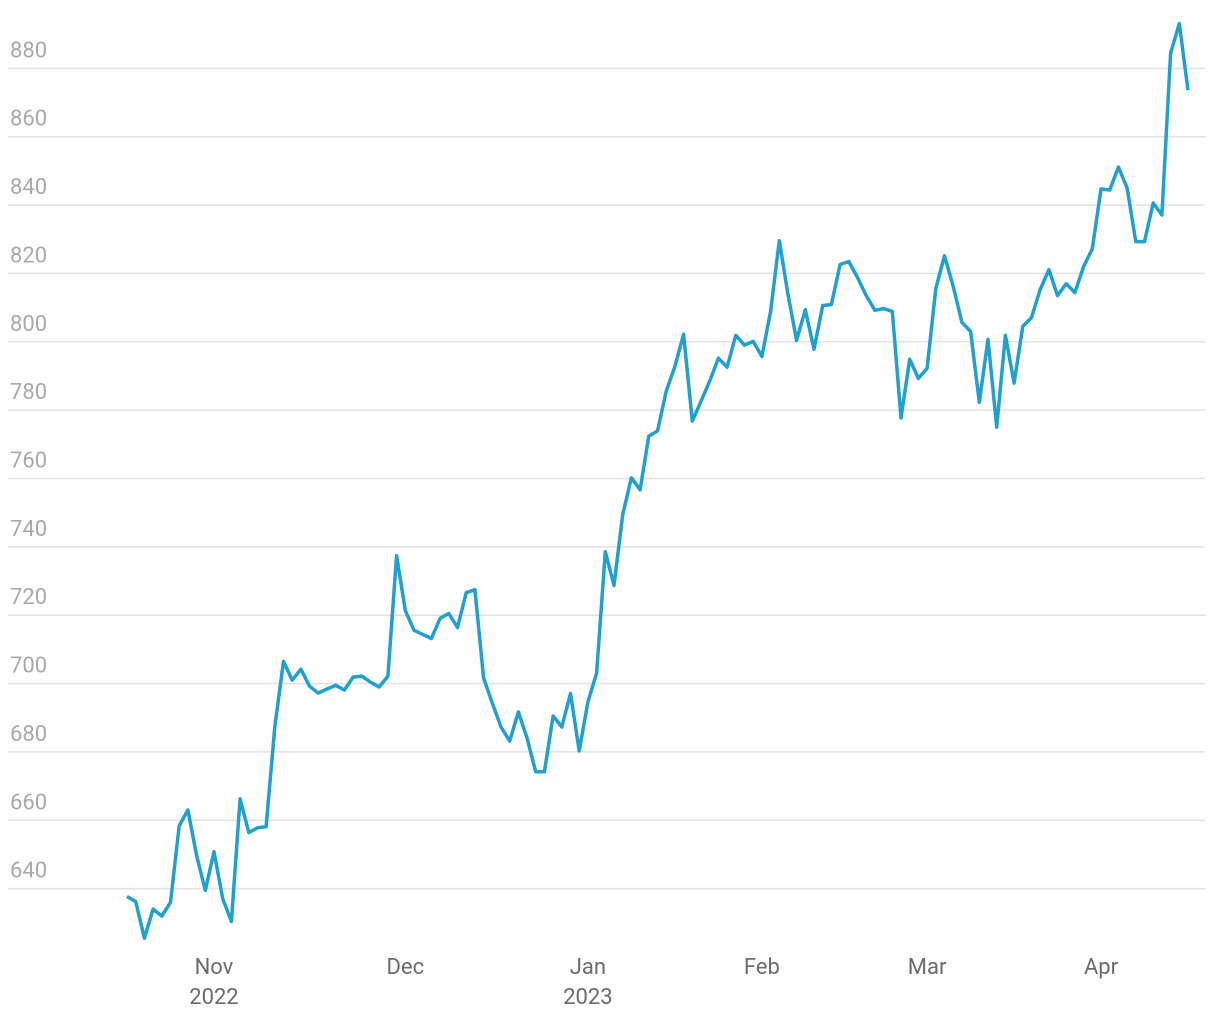 The image size is (1220, 1020). Describe the element at coordinates (28, 461) in the screenshot. I see `y-tick-label: 760` at that location.